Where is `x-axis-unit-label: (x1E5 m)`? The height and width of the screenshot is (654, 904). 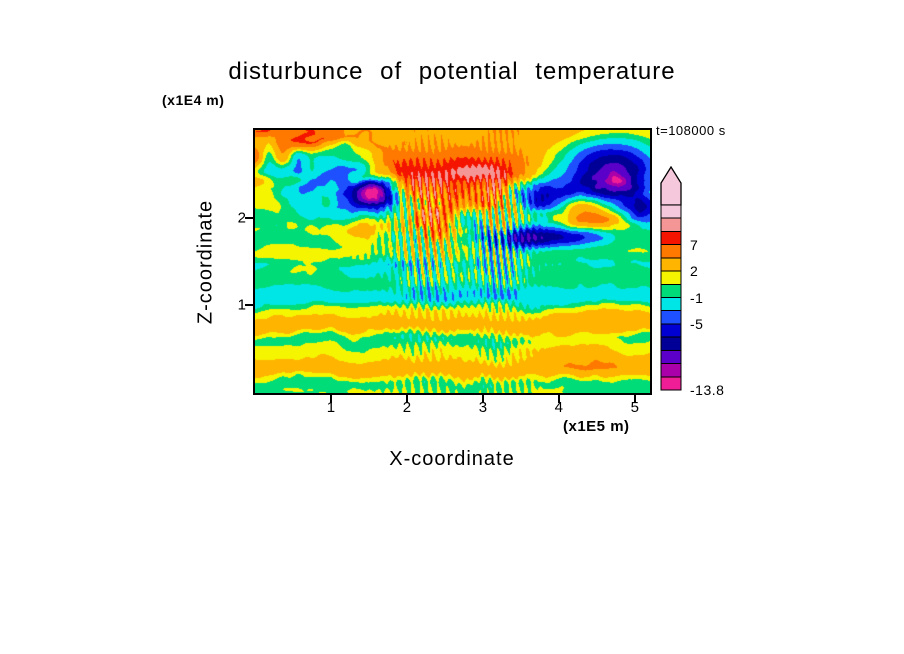 x-axis-unit-label: (x1E5 m) is located at coordinates (596, 426).